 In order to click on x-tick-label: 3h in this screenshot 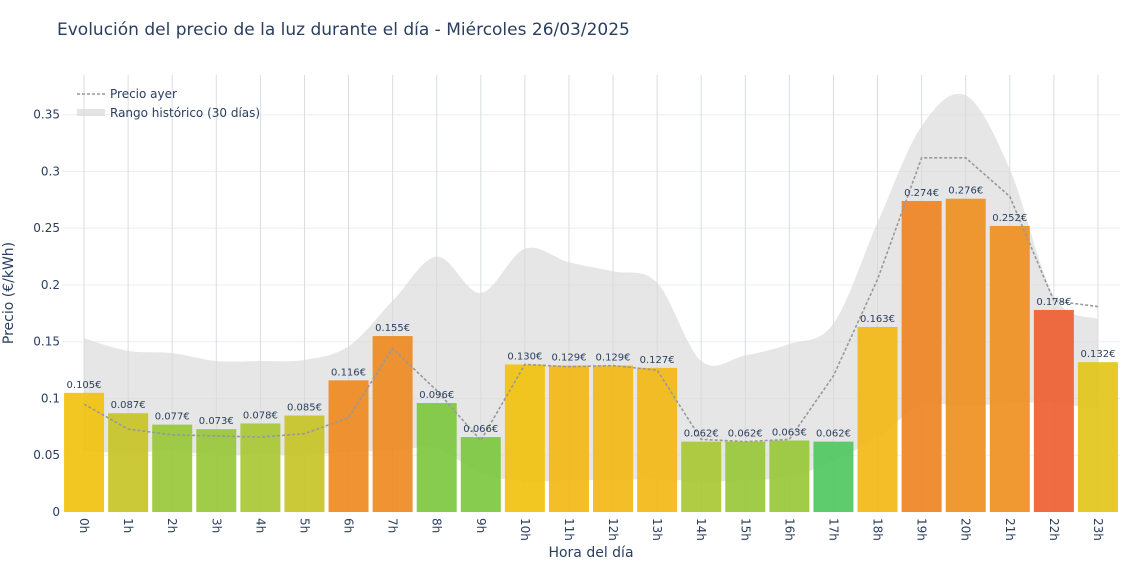, I will do `click(216, 525)`.